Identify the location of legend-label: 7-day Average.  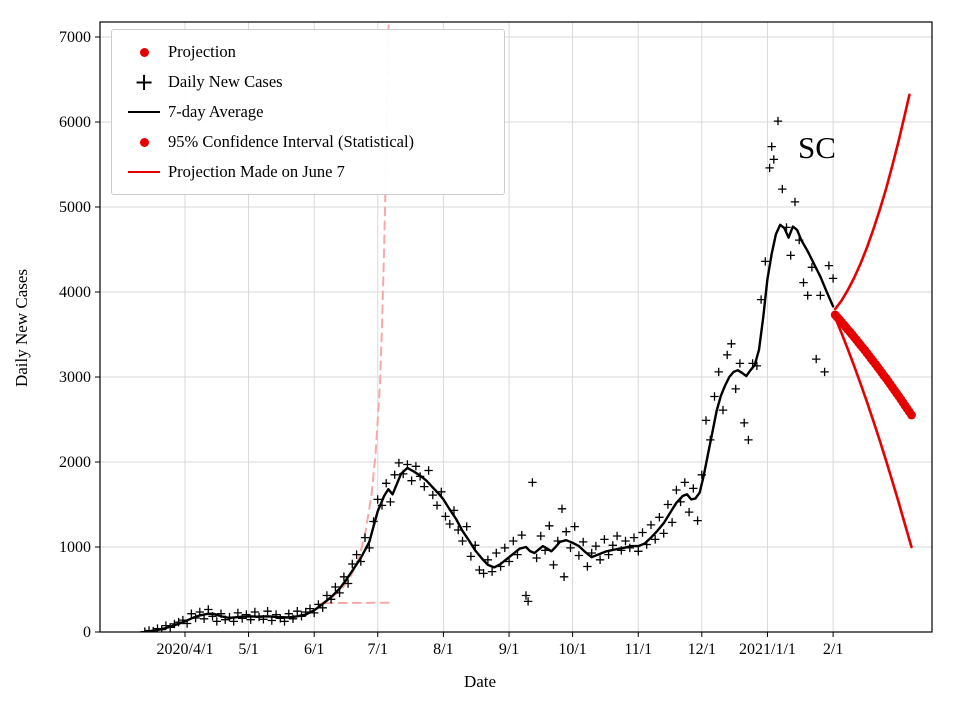
(216, 111).